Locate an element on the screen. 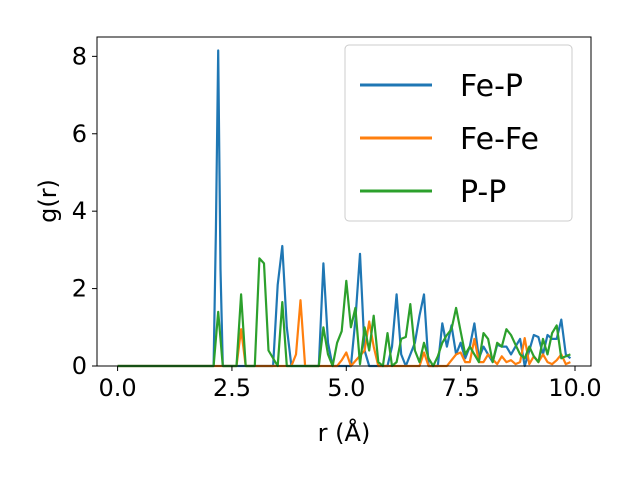 Image resolution: width=640 pixels, height=480 pixels. y-tick-label: 2 is located at coordinates (79, 289).